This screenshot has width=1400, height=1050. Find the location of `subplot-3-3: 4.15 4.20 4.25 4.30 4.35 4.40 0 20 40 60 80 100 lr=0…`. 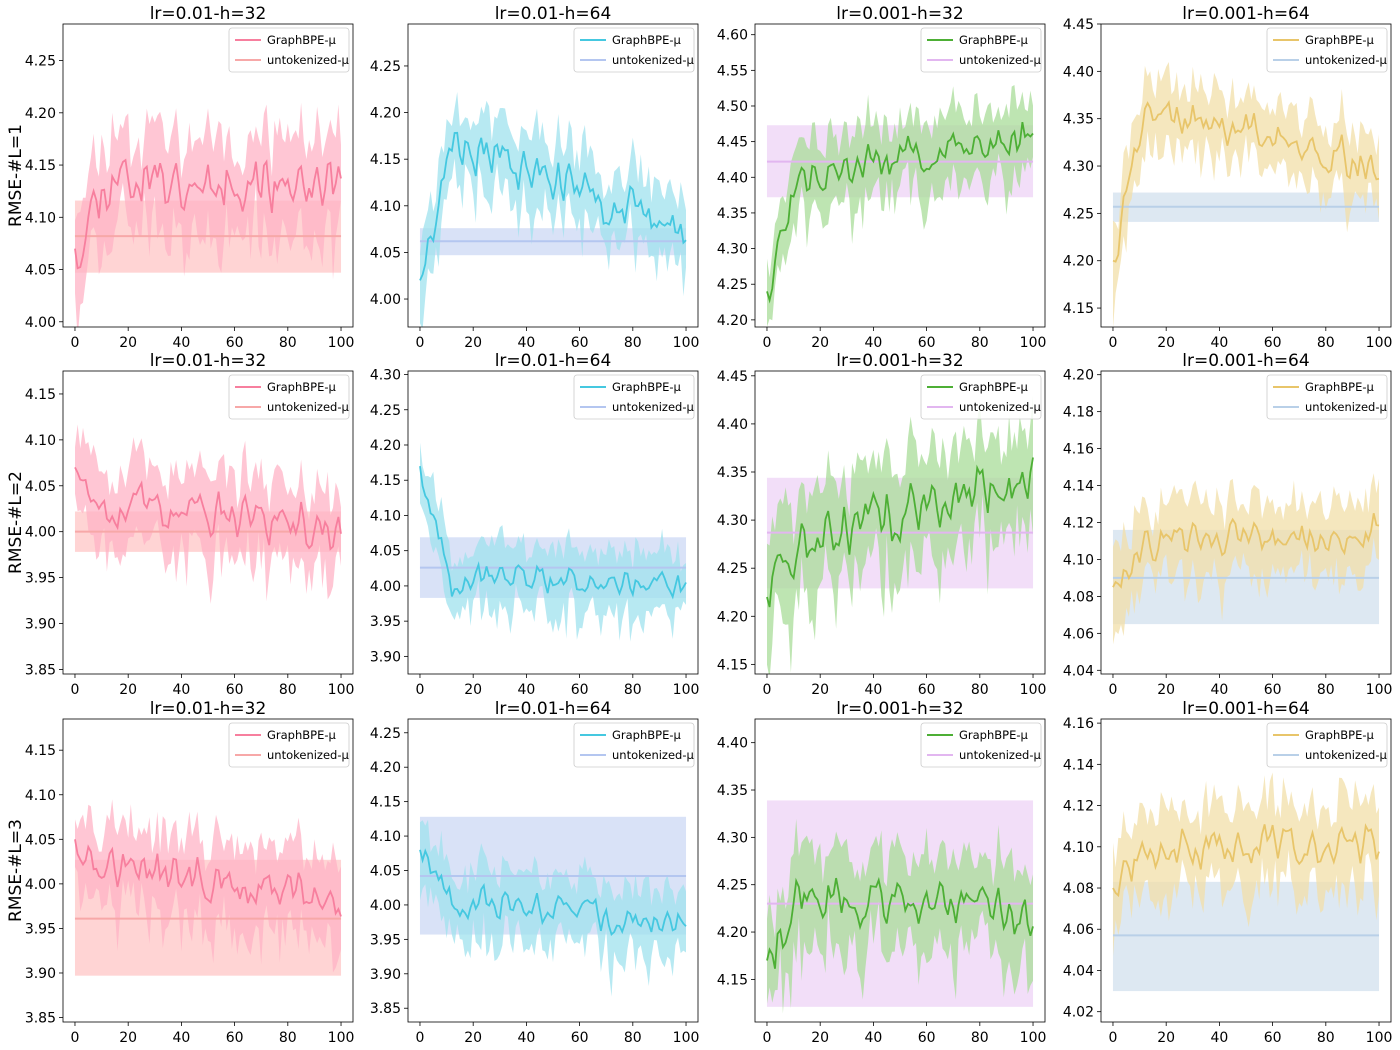

subplot-3-3: 4.15 4.20 4.25 4.30 4.35 4.40 0 20 40 60 80 100 lr=0… is located at coordinates (882, 872).